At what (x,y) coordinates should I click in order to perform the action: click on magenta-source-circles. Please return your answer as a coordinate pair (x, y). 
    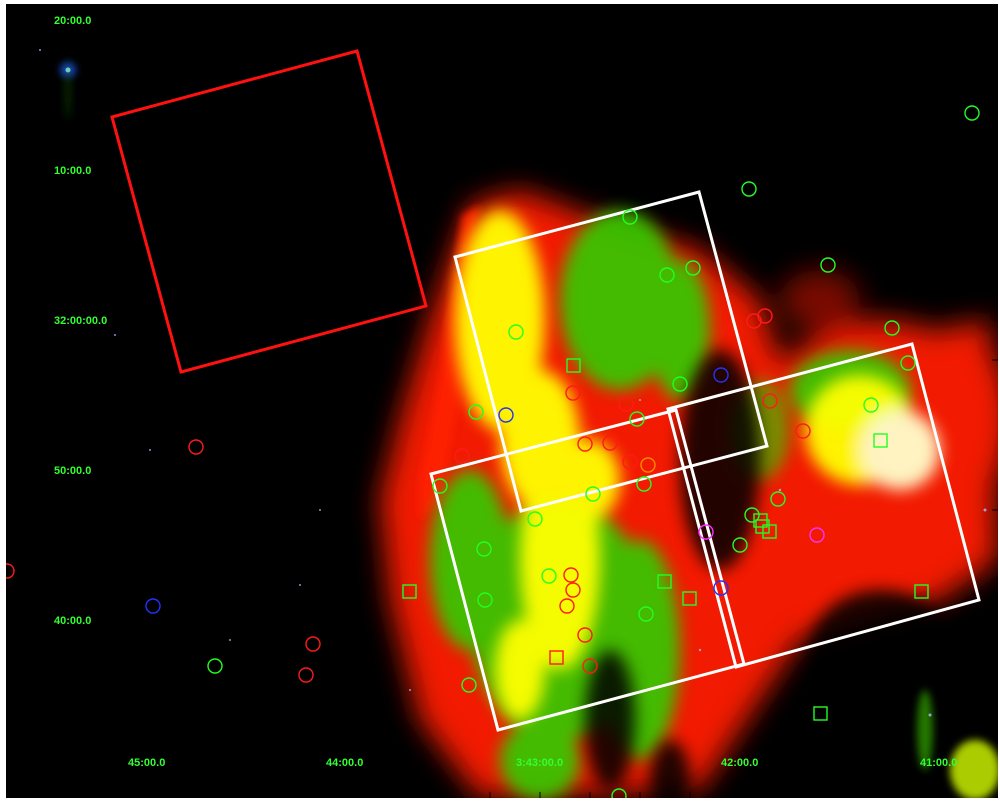
    Looking at the image, I should click on (761, 533).